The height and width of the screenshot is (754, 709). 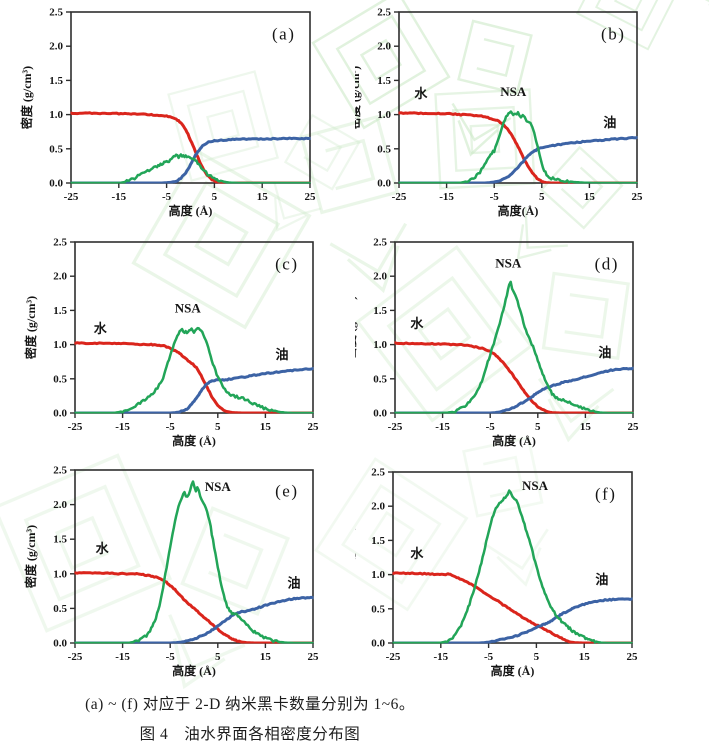 I want to click on panel-label-c: (c), so click(x=286, y=263).